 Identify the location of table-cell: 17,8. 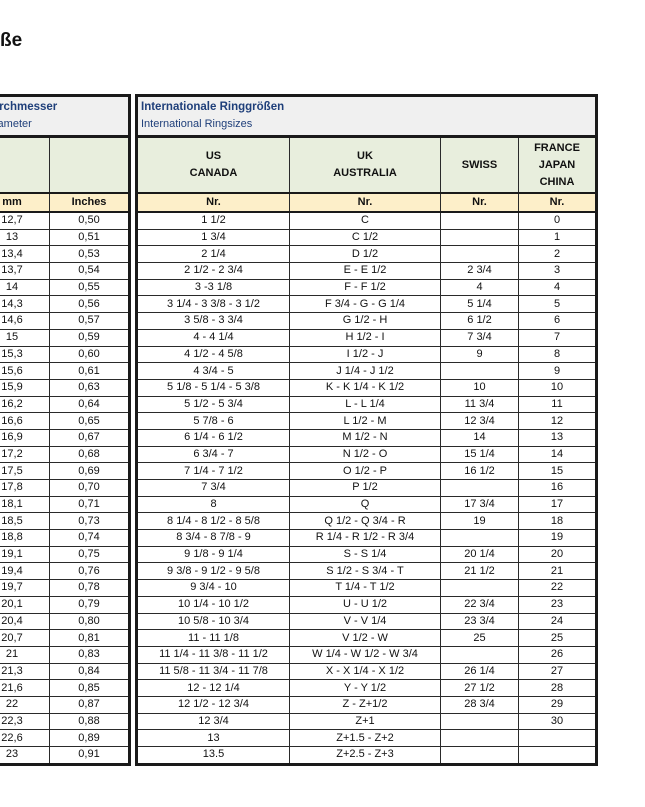
(25, 488).